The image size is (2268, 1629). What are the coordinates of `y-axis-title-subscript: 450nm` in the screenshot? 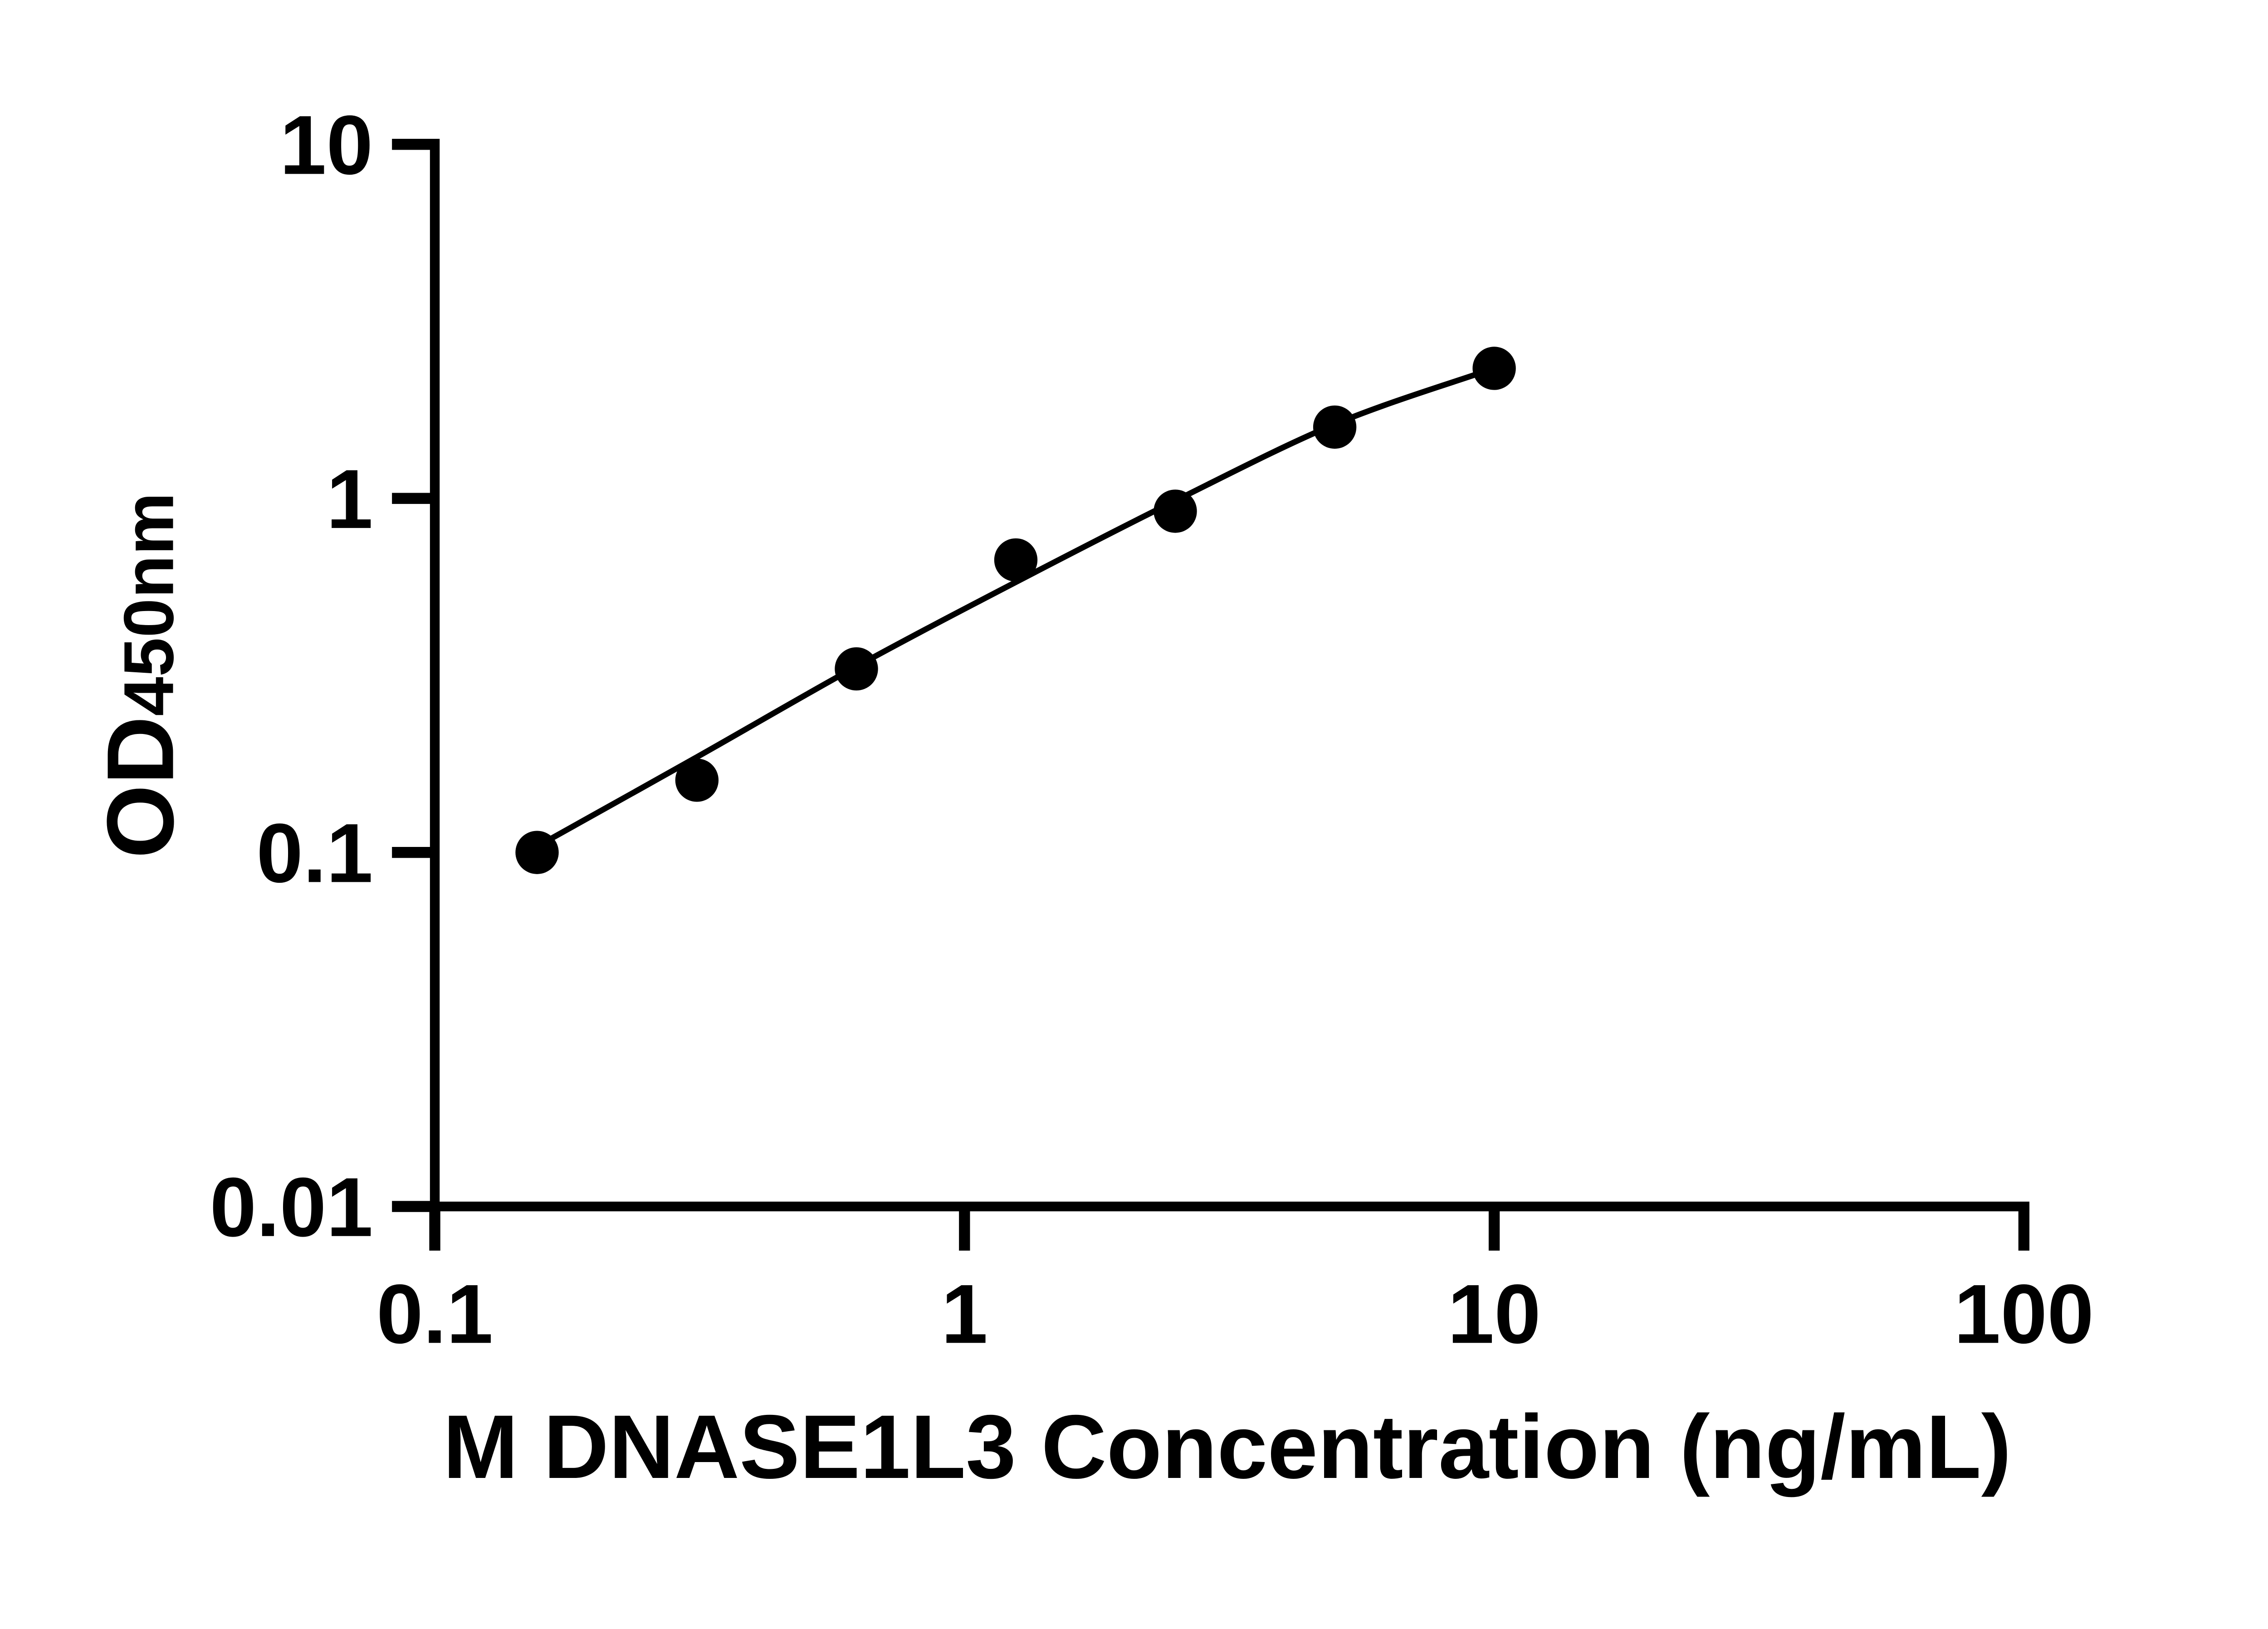 It's located at (148, 604).